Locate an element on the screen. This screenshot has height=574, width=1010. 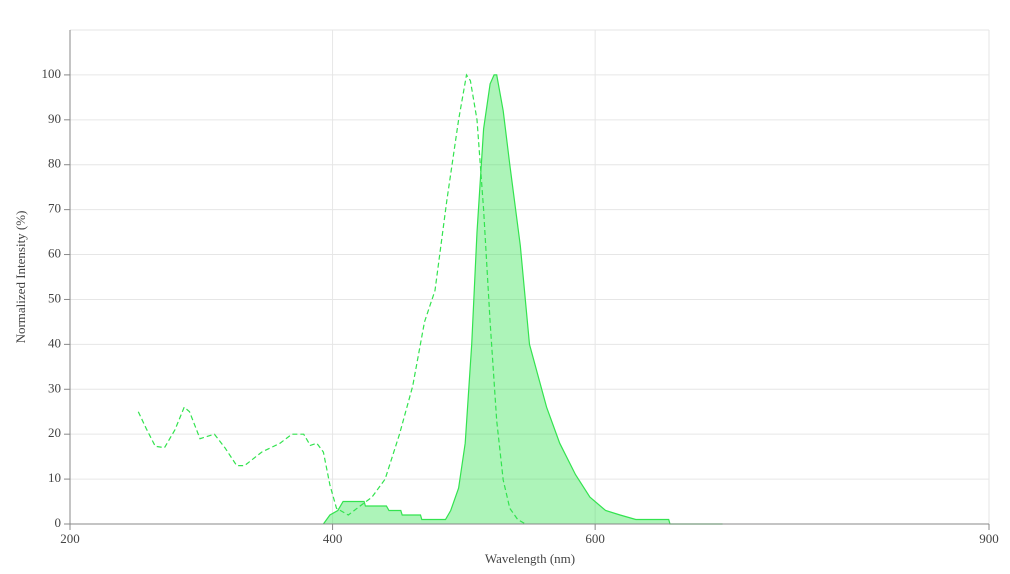
y-tick-label: 90 is located at coordinates (54, 118).